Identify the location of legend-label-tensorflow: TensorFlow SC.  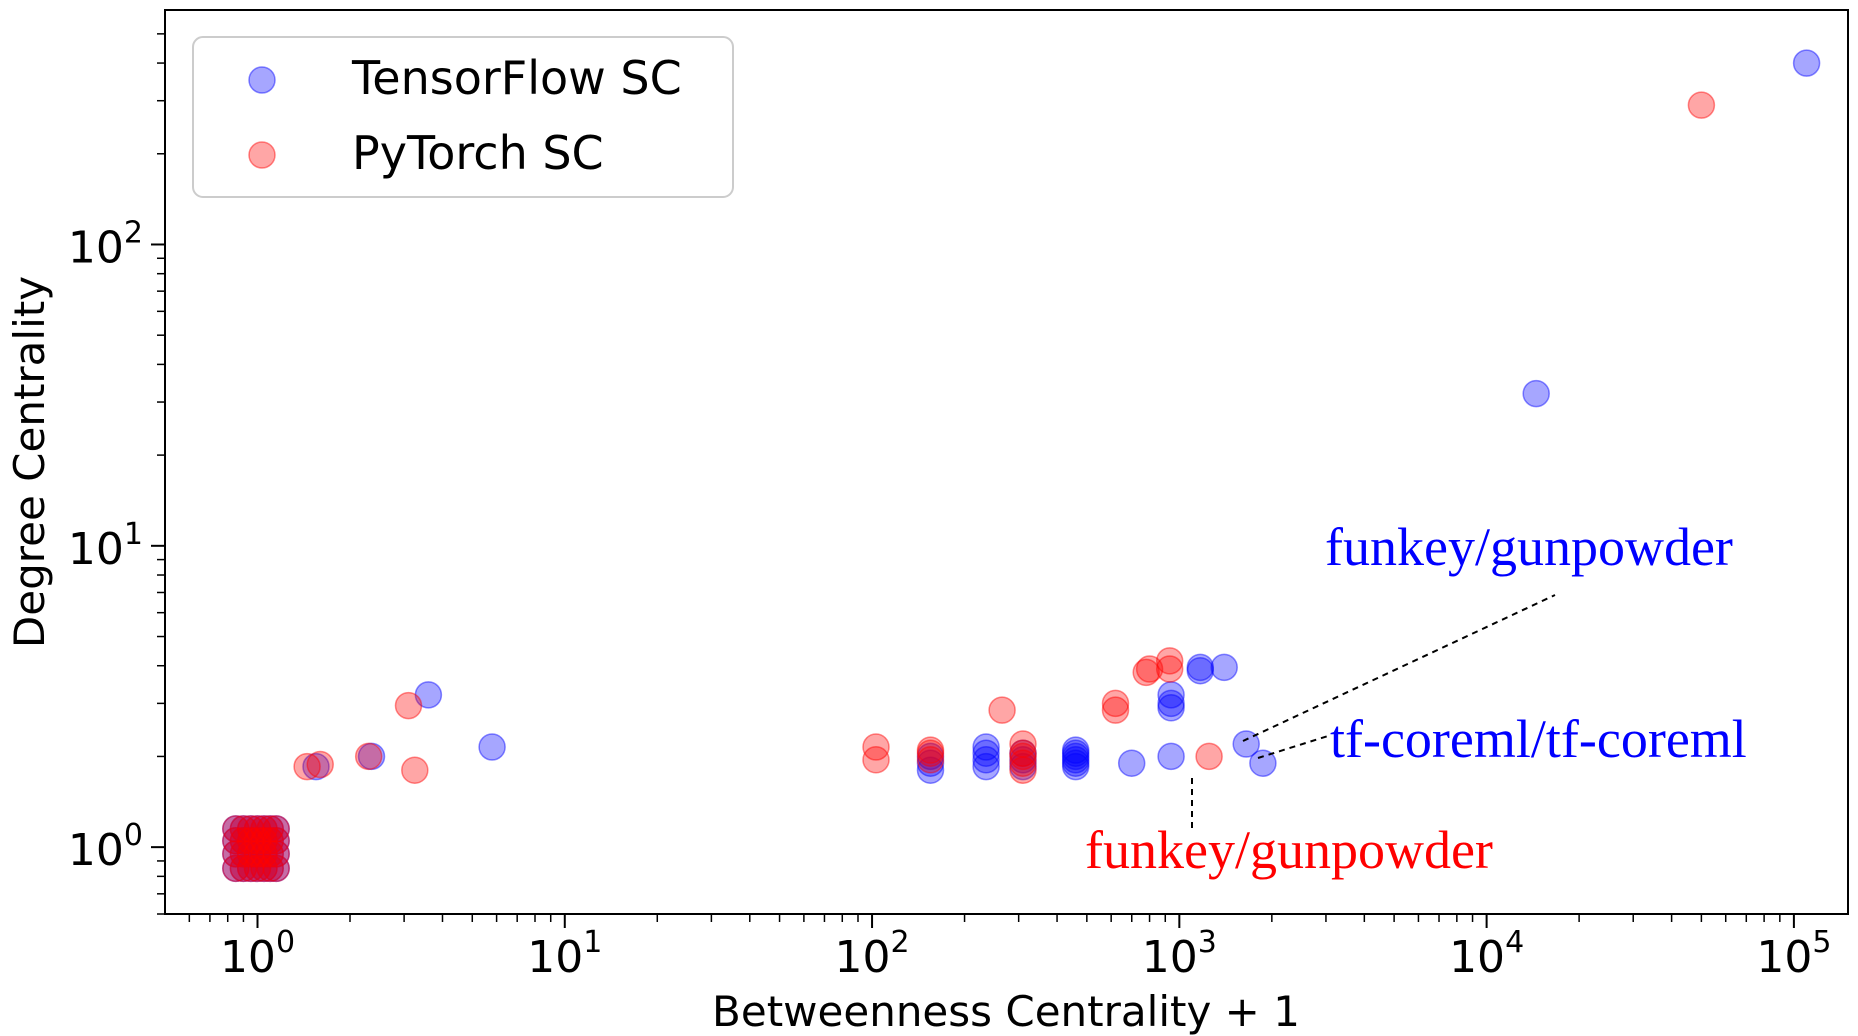
(516, 78).